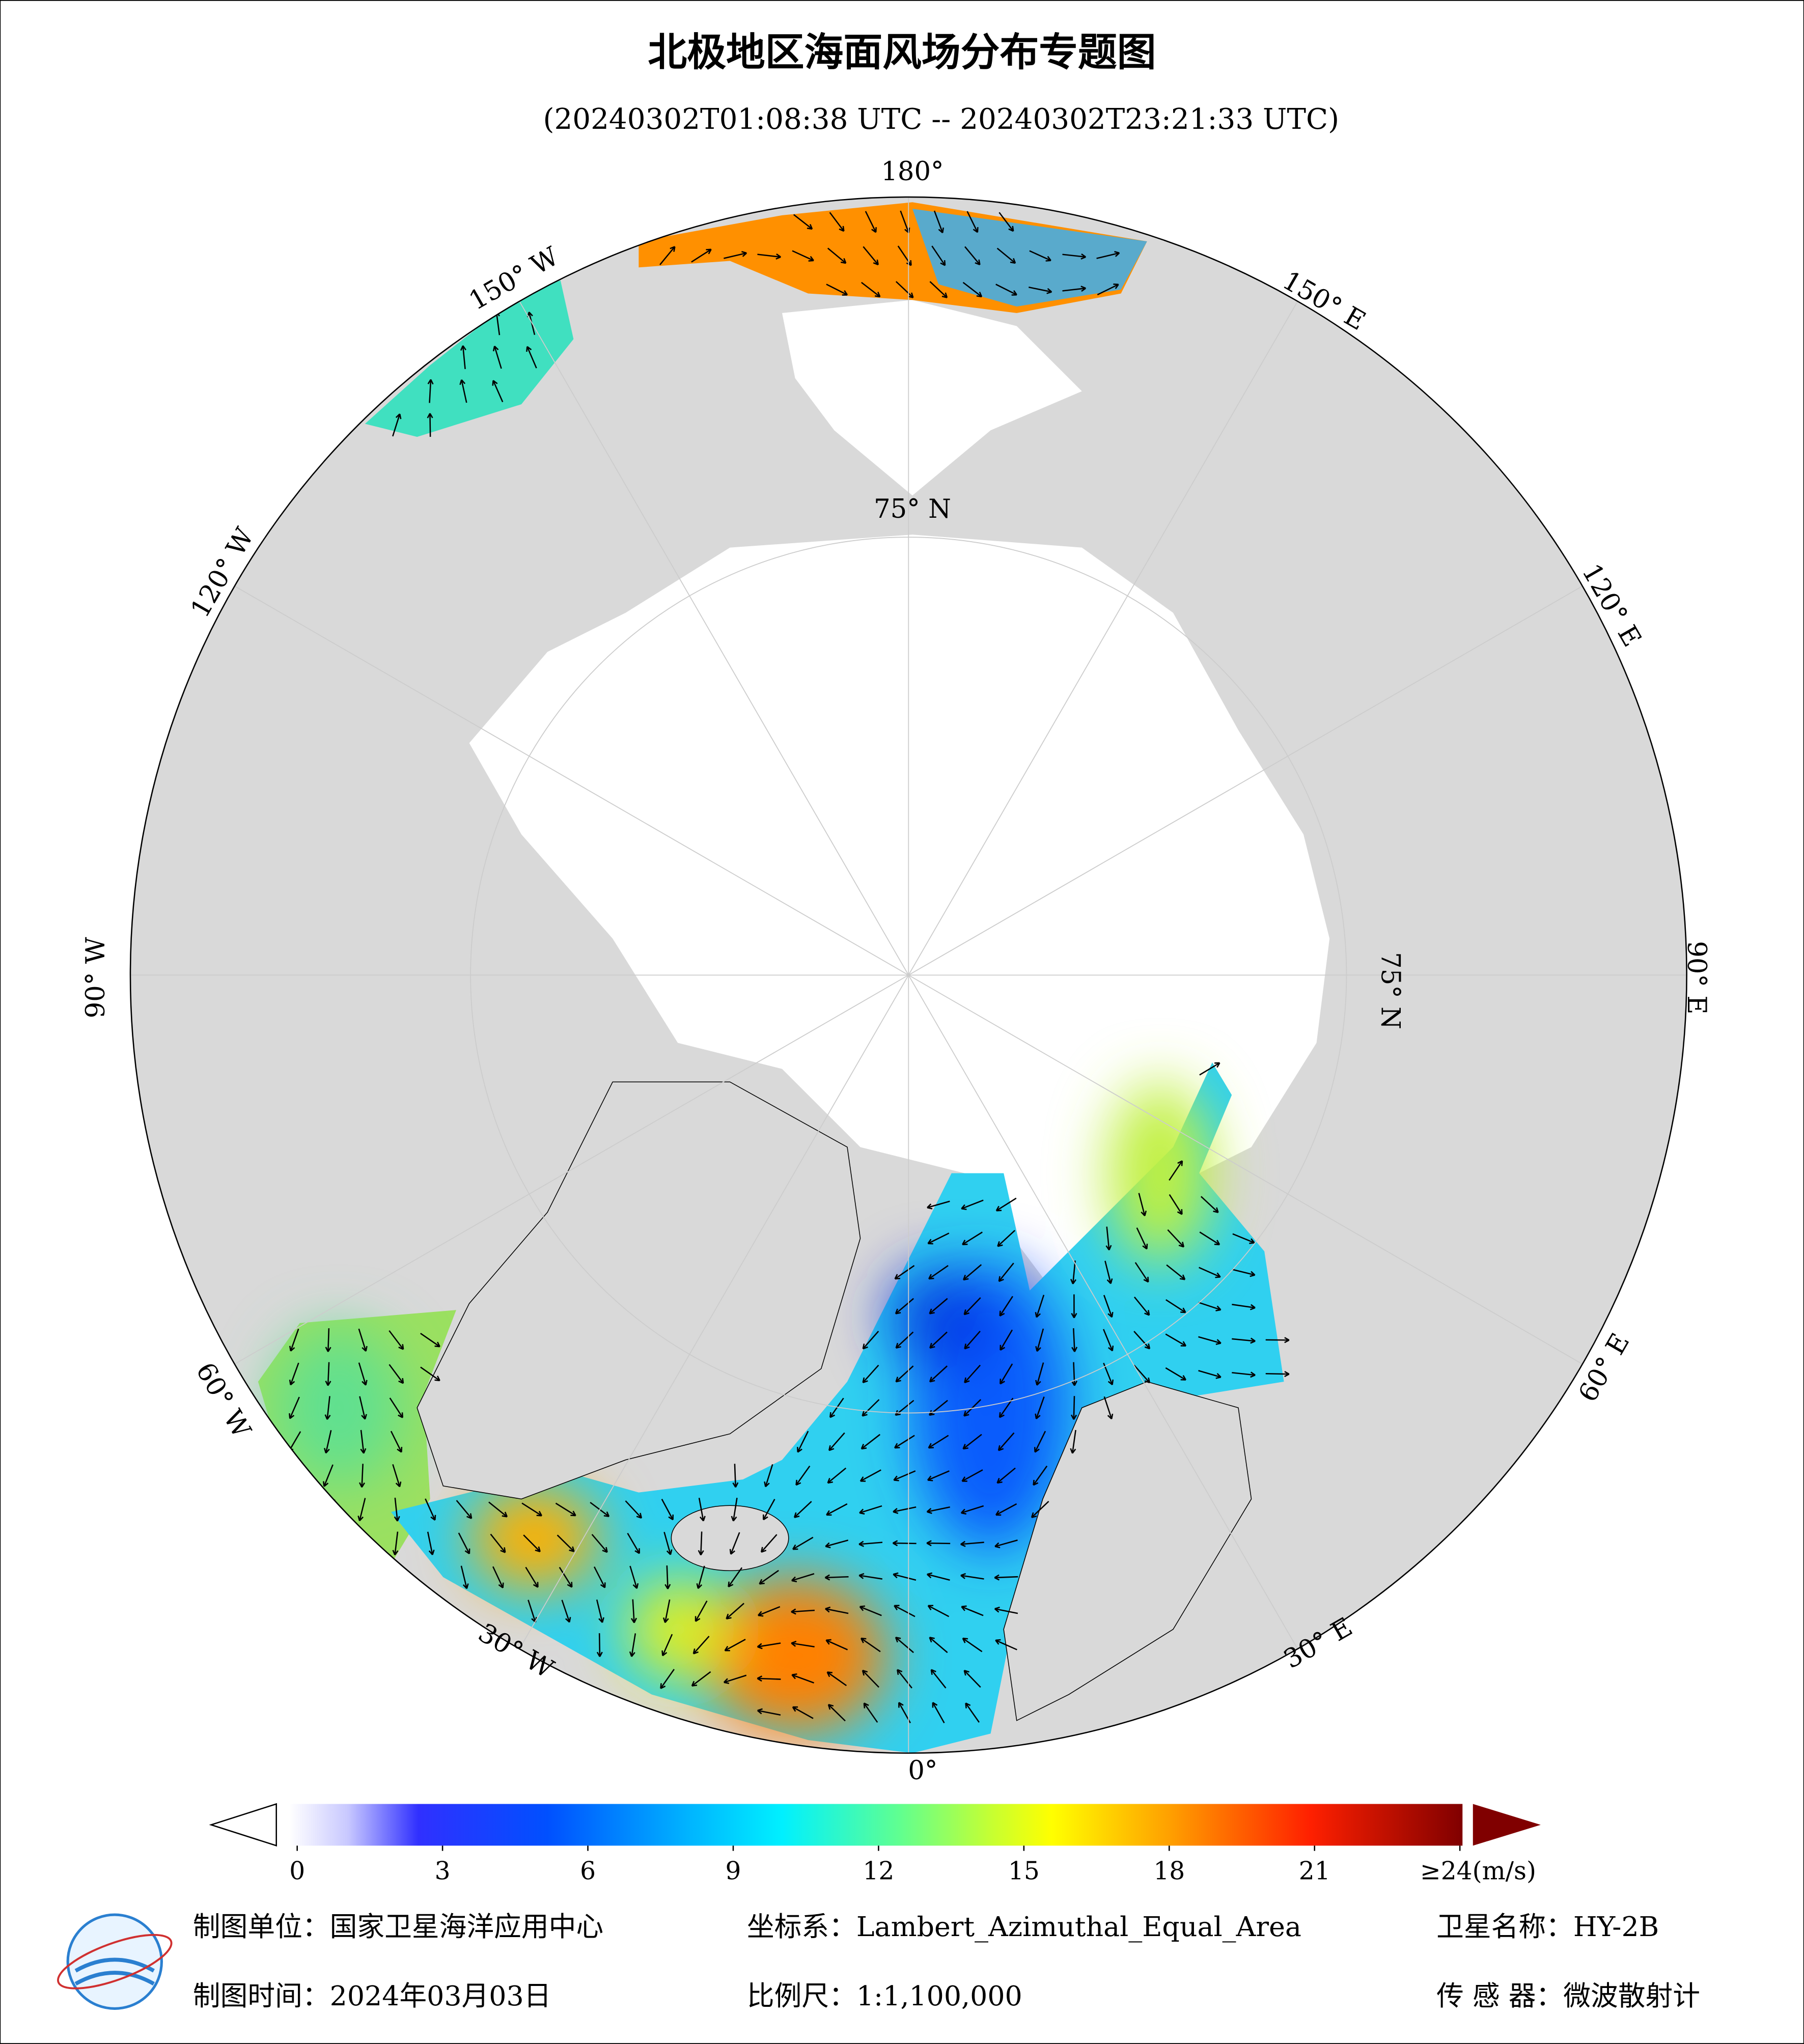 Image resolution: width=1804 pixels, height=2044 pixels. Describe the element at coordinates (1696, 977) in the screenshot. I see `longitude-label: 90° E` at that location.